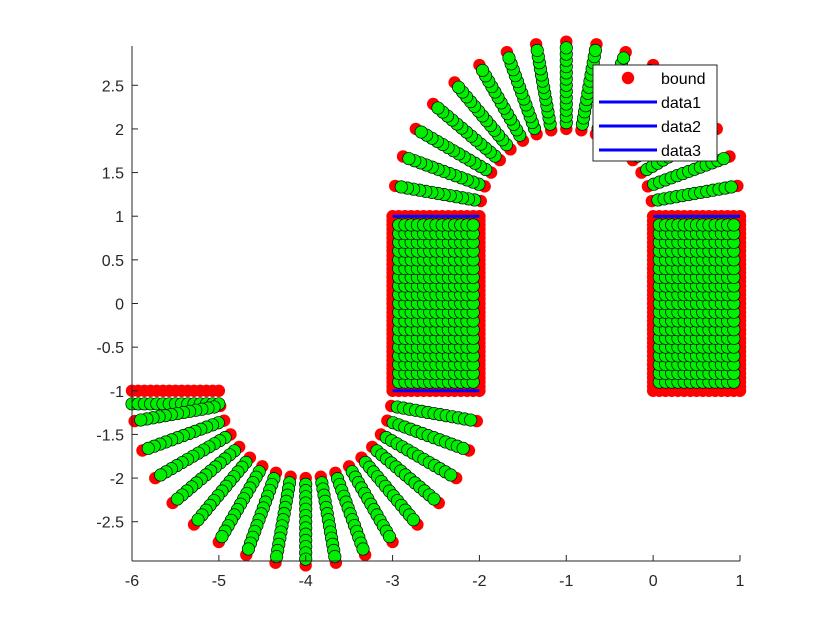 This screenshot has width=840, height=630. Describe the element at coordinates (392, 581) in the screenshot. I see `x-tick-label: -3` at that location.